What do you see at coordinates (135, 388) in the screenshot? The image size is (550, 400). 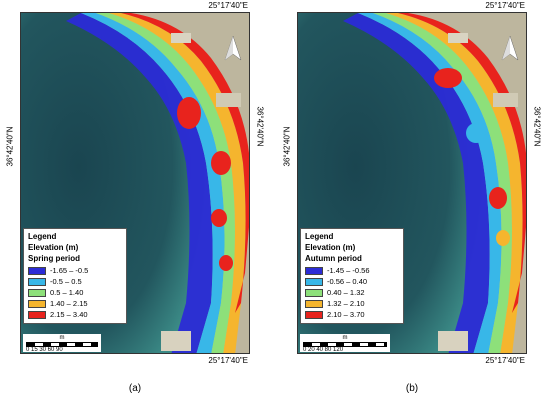 I see `caption-a: (a)` at bounding box center [135, 388].